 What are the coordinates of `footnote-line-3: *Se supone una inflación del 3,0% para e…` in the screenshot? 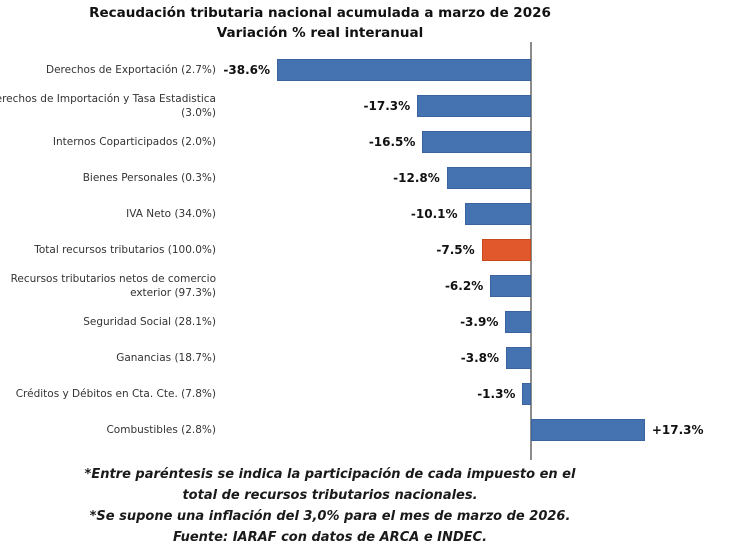 It's located at (330, 516).